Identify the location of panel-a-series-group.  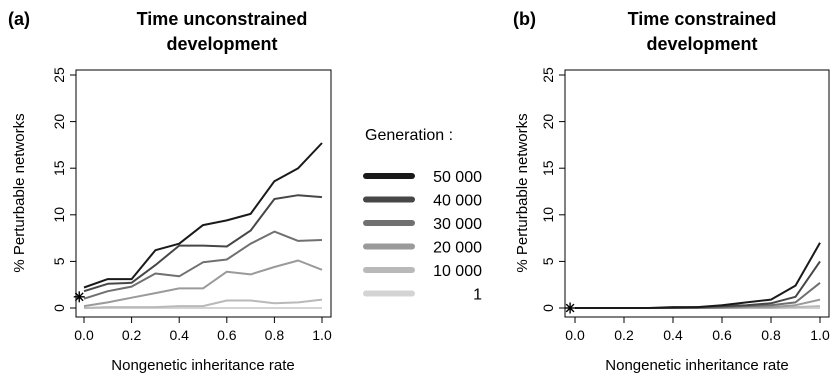
(198, 225).